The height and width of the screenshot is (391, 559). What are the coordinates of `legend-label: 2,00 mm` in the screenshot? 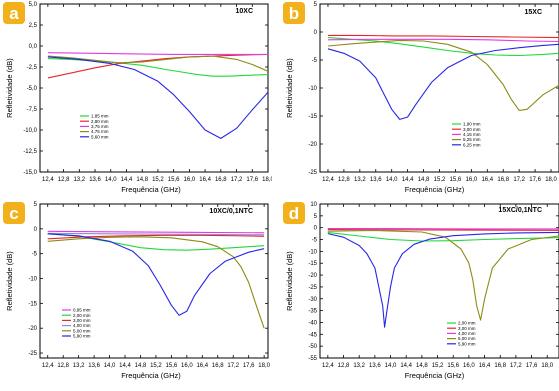 It's located at (82, 315).